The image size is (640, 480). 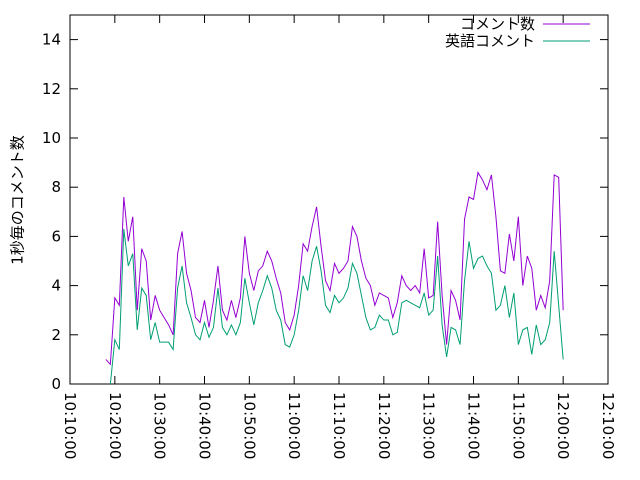 What do you see at coordinates (56, 286) in the screenshot?
I see `y-tick-label: 4` at bounding box center [56, 286].